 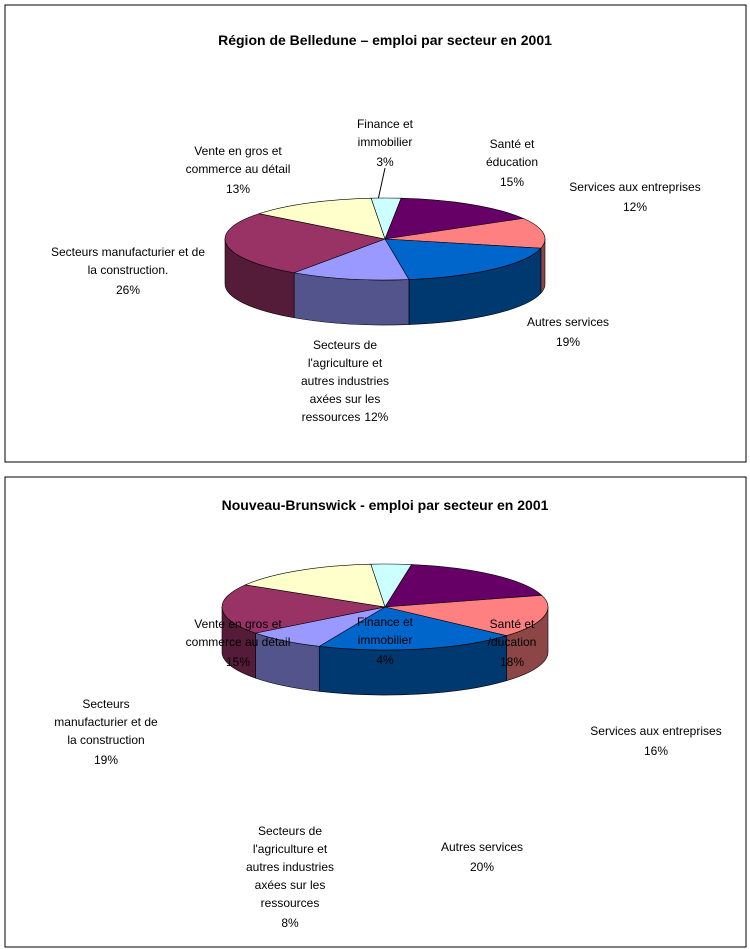 I want to click on value-label: 16%, so click(x=656, y=751).